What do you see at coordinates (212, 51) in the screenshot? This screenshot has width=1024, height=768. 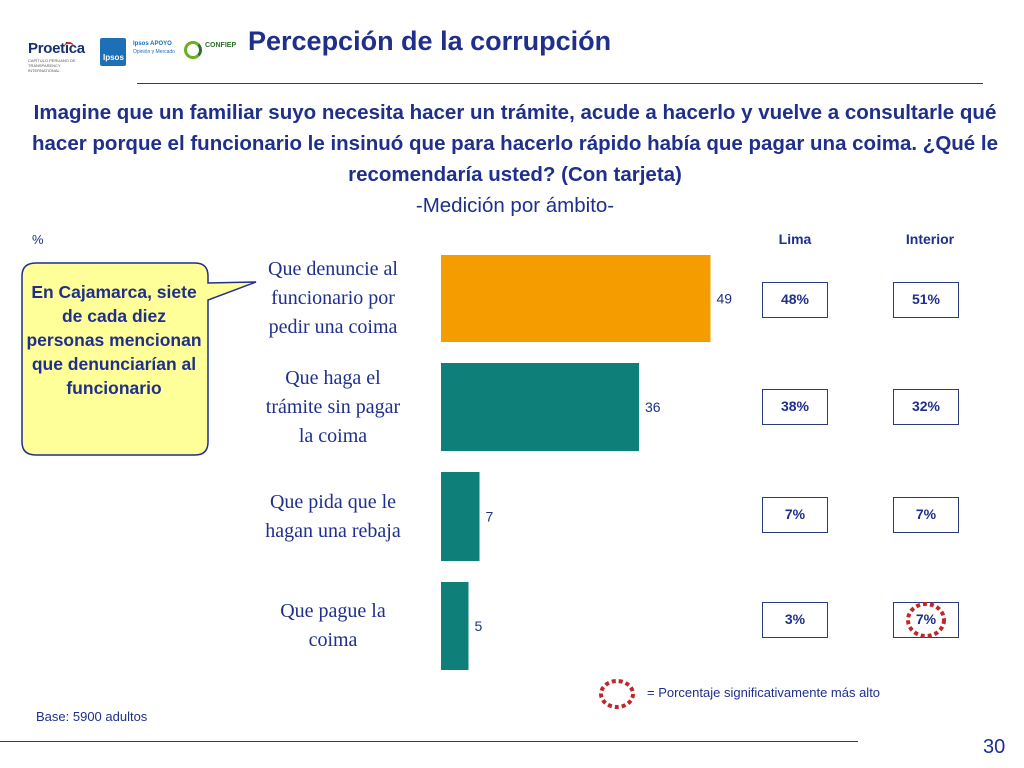 I see `confiep-logo: CONFIEP` at bounding box center [212, 51].